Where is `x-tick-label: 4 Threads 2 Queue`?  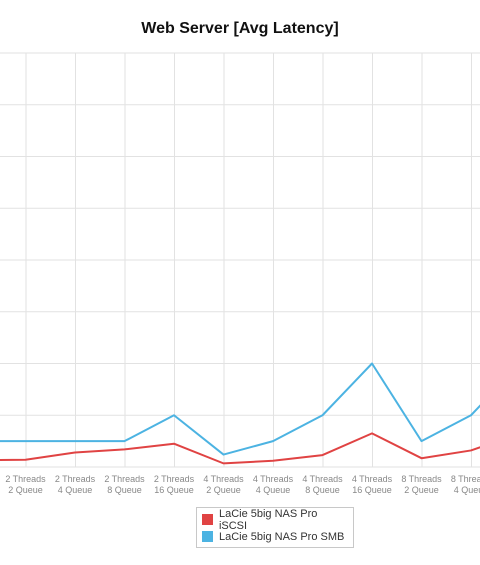 x-tick-label: 4 Threads 2 Queue is located at coordinates (223, 484).